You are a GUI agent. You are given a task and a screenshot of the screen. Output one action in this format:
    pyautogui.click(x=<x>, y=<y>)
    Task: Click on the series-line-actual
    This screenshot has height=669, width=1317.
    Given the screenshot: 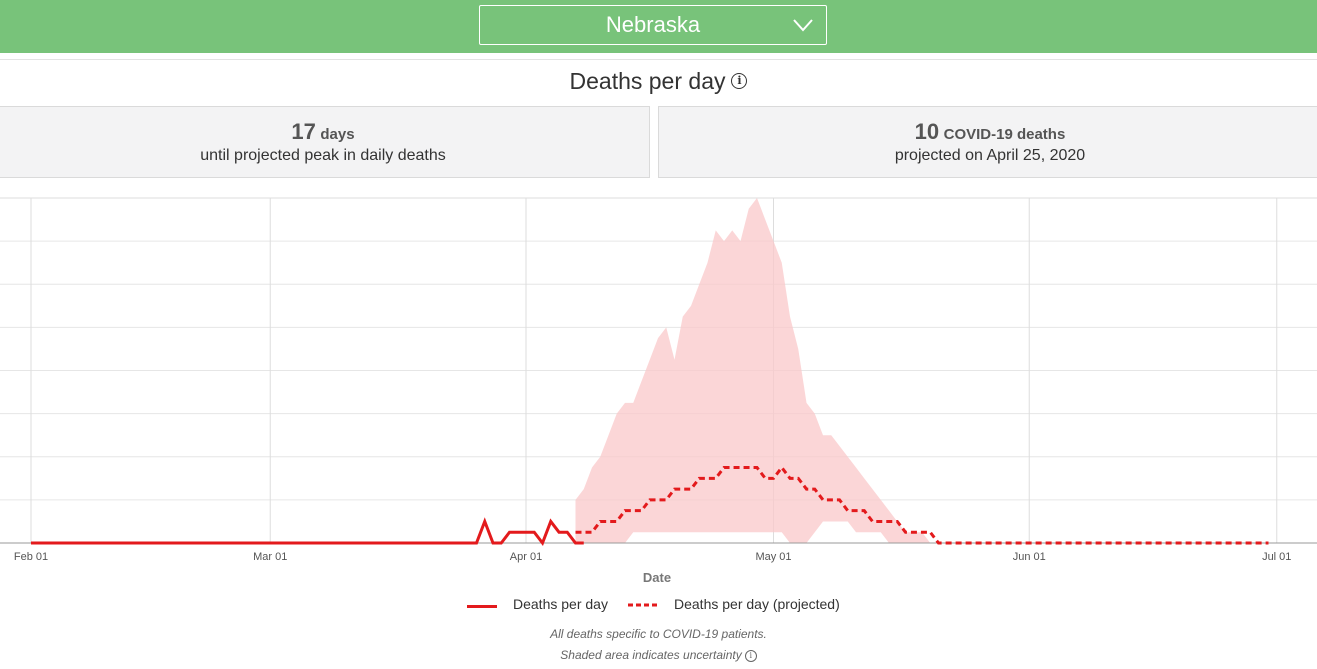 What is the action you would take?
    pyautogui.click(x=307, y=532)
    